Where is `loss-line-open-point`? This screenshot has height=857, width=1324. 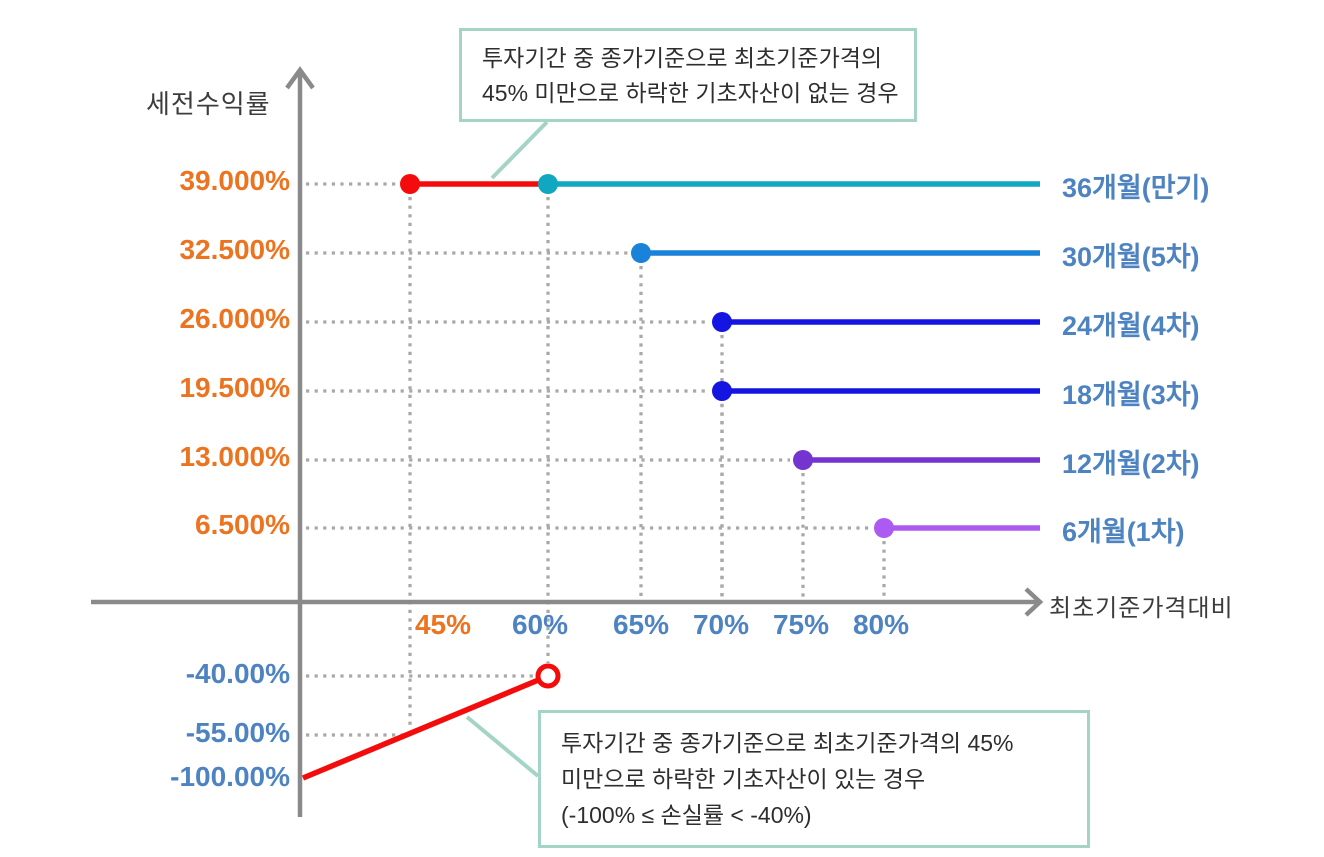
loss-line-open-point is located at coordinates (548, 676).